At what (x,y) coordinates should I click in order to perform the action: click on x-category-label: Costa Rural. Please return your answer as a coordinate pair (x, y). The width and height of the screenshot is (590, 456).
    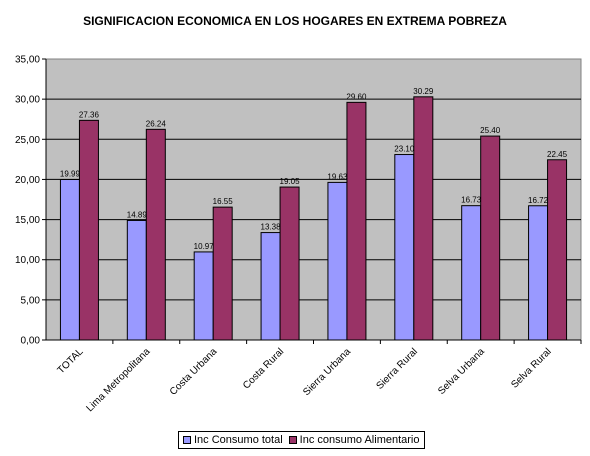
    Looking at the image, I should click on (263, 368).